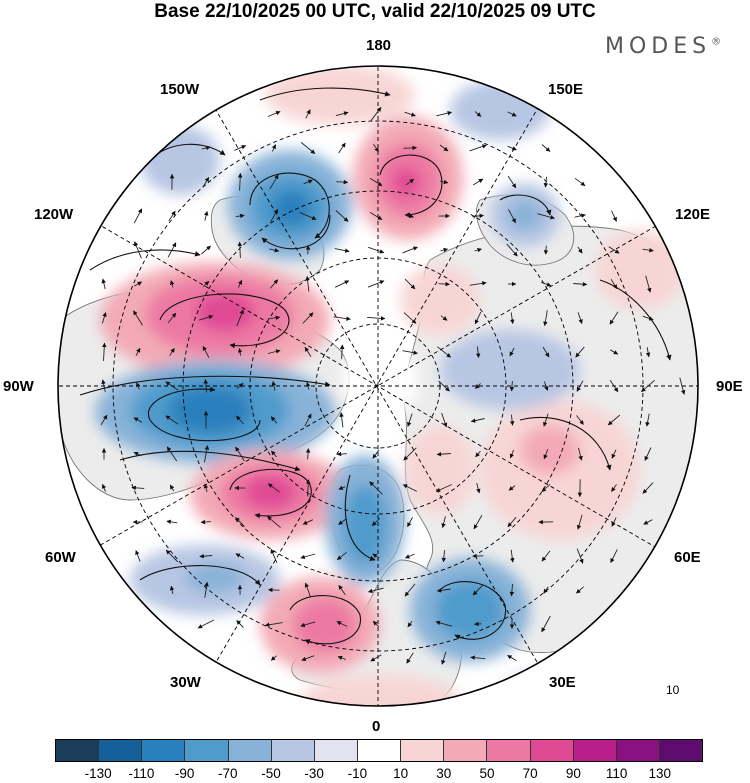 The image size is (750, 783). What do you see at coordinates (440, 300) in the screenshot?
I see `pos-anomaly-central-arctic` at bounding box center [440, 300].